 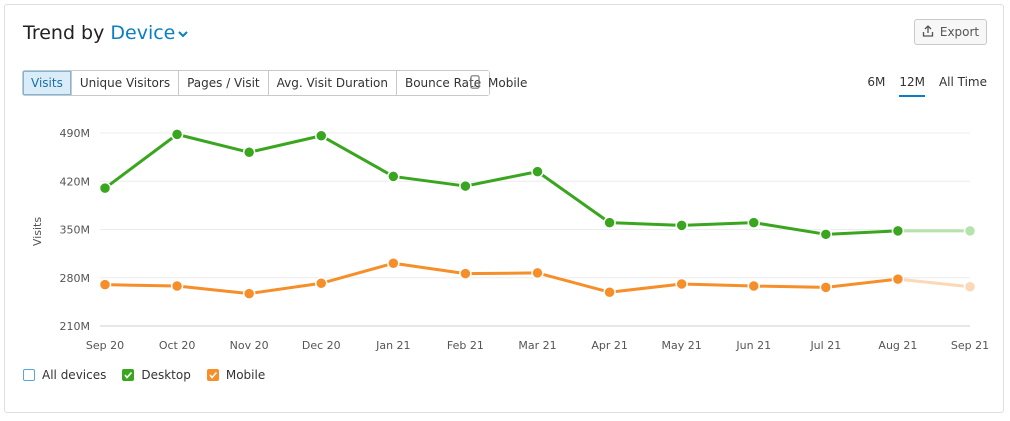 I want to click on legend-item-all-devices: All devices, so click(x=64, y=375).